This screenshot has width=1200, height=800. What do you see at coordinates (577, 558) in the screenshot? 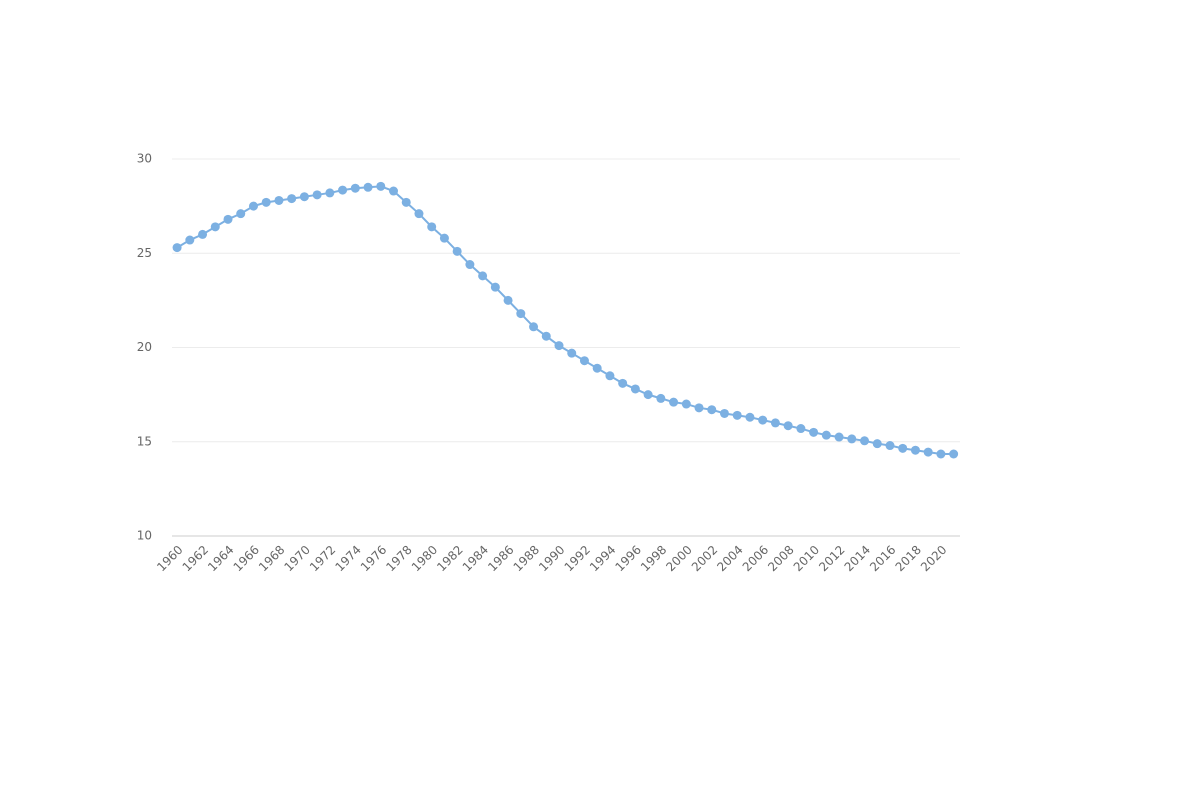
I see `x-tick-label: 1992` at bounding box center [577, 558].